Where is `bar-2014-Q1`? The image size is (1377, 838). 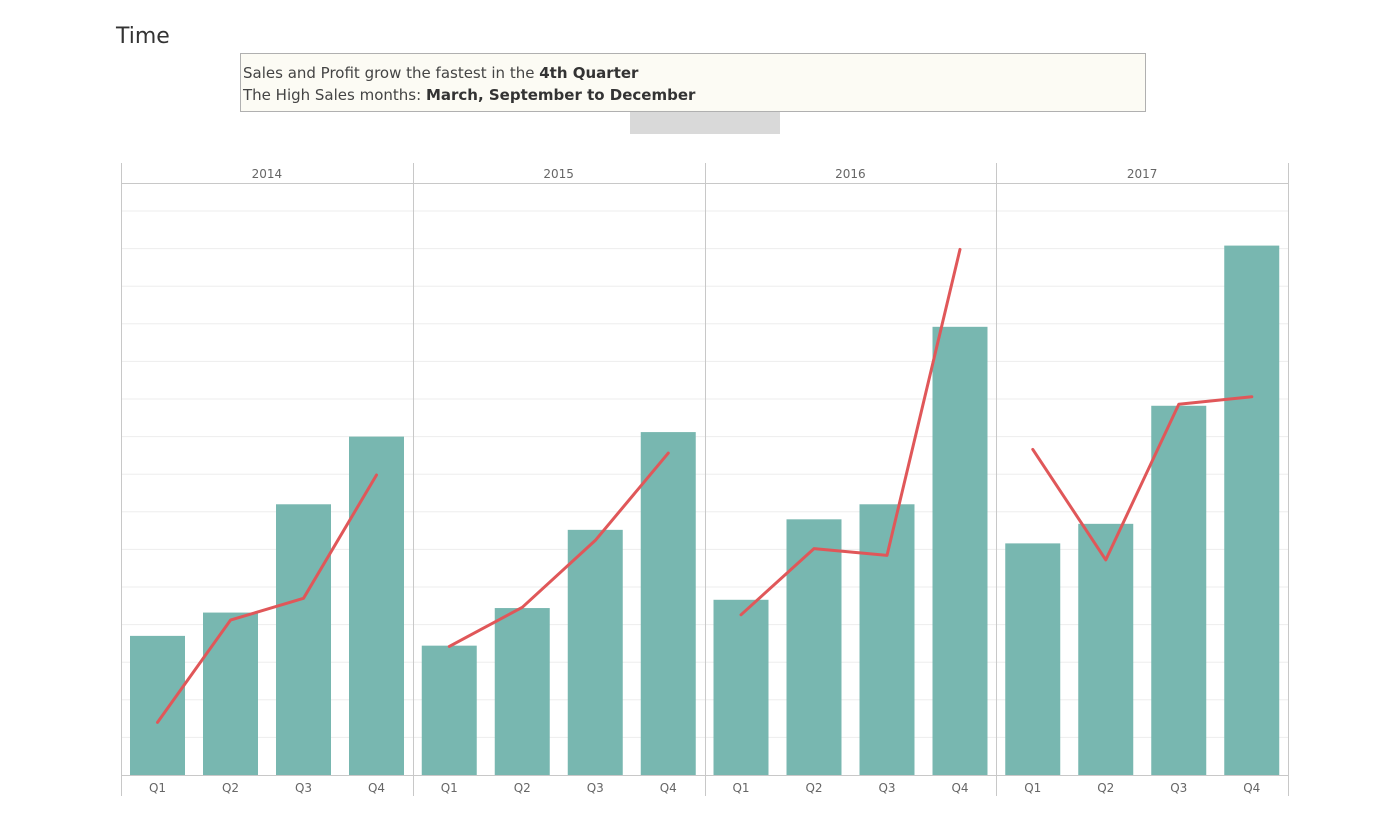
bar-2014-Q1 is located at coordinates (157, 705).